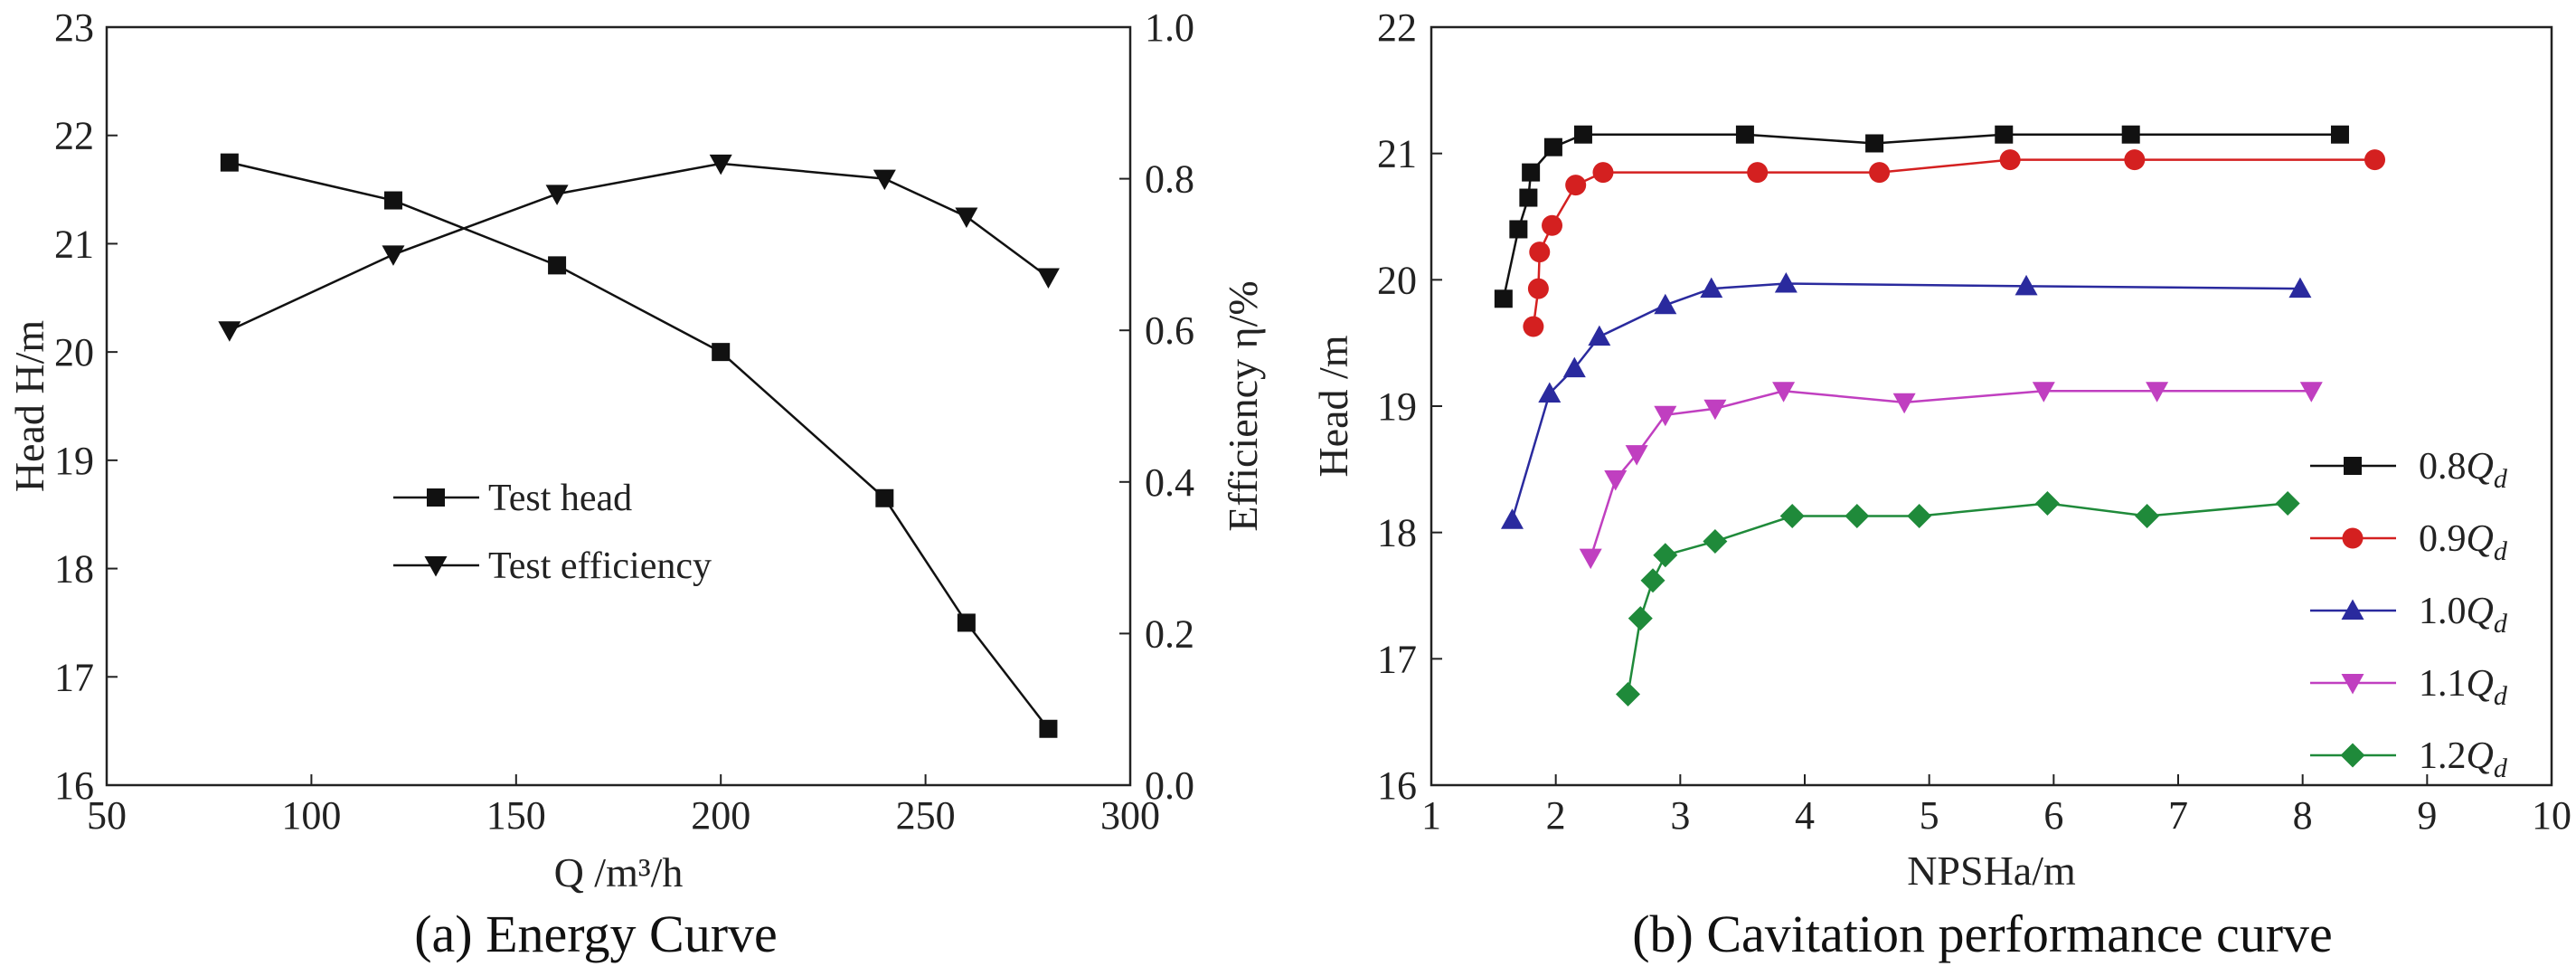 The image size is (2576, 976). What do you see at coordinates (2443, 467) in the screenshot?
I see `legend-label-value: 0.8` at bounding box center [2443, 467].